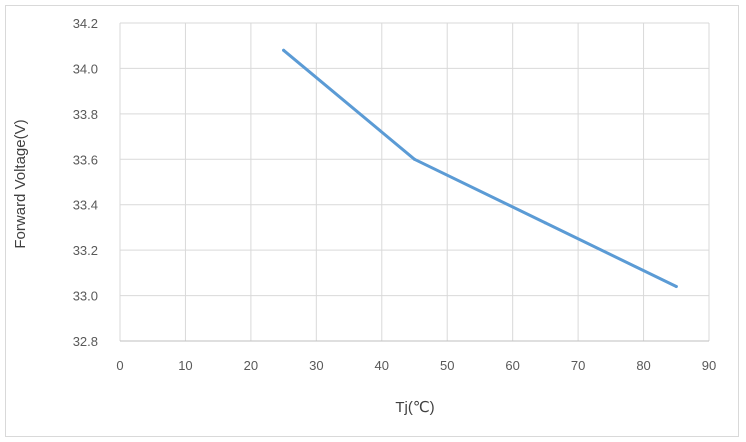 The width and height of the screenshot is (746, 442). Describe the element at coordinates (512, 365) in the screenshot. I see `x-tick-label: 60` at that location.